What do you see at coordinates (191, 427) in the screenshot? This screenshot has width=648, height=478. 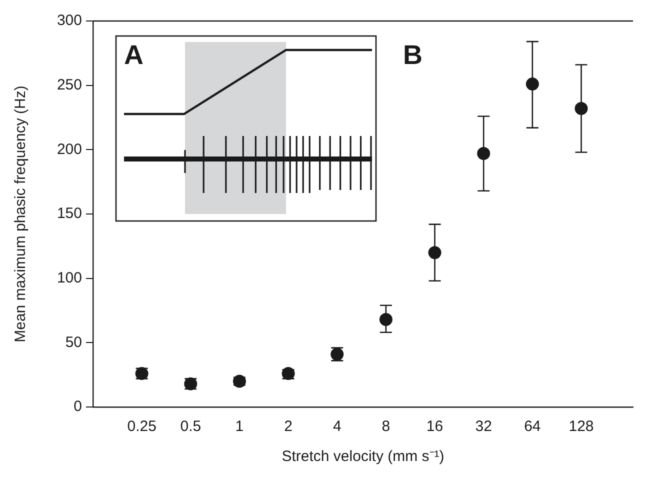 I see `x-tick-label: 0.5` at bounding box center [191, 427].